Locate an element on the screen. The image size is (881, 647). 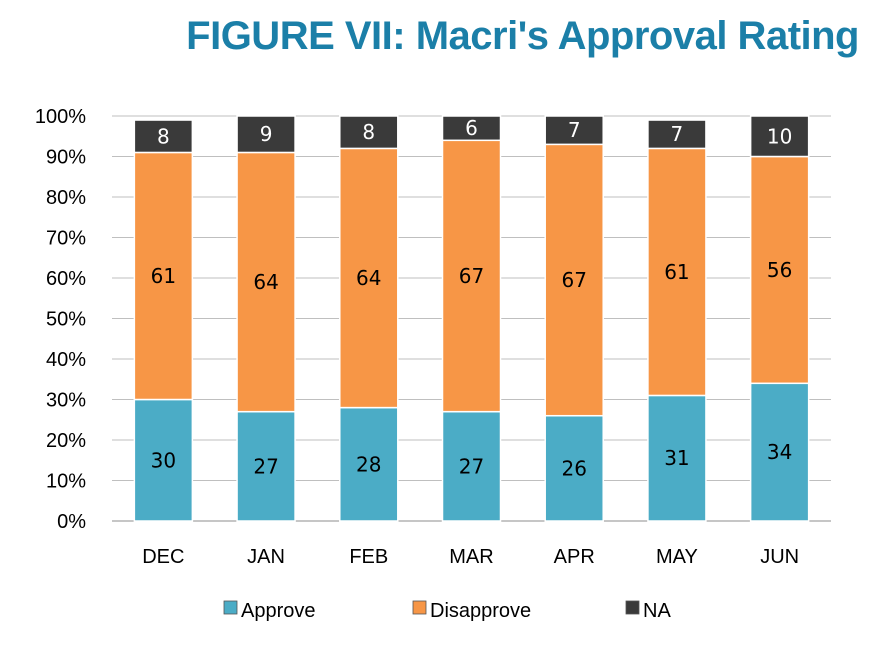
bar-disapprove-apr is located at coordinates (574, 280).